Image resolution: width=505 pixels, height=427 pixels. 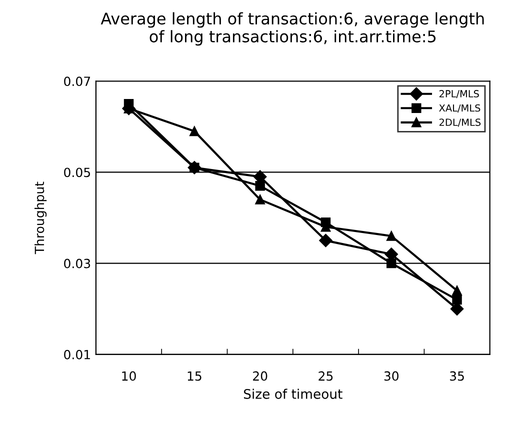 I want to click on y-tick-label: 0.07, so click(x=77, y=81).